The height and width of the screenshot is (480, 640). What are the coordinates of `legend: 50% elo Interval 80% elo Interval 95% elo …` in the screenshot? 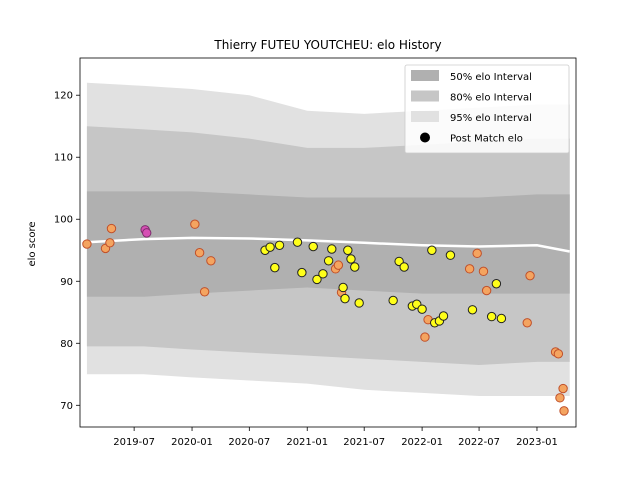 It's located at (487, 109).